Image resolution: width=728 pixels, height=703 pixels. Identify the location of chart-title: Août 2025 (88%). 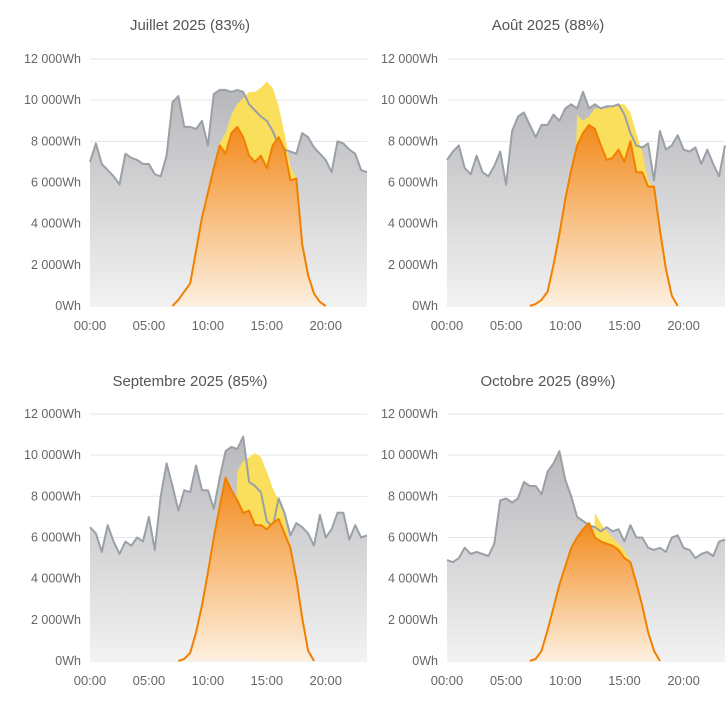
(548, 25).